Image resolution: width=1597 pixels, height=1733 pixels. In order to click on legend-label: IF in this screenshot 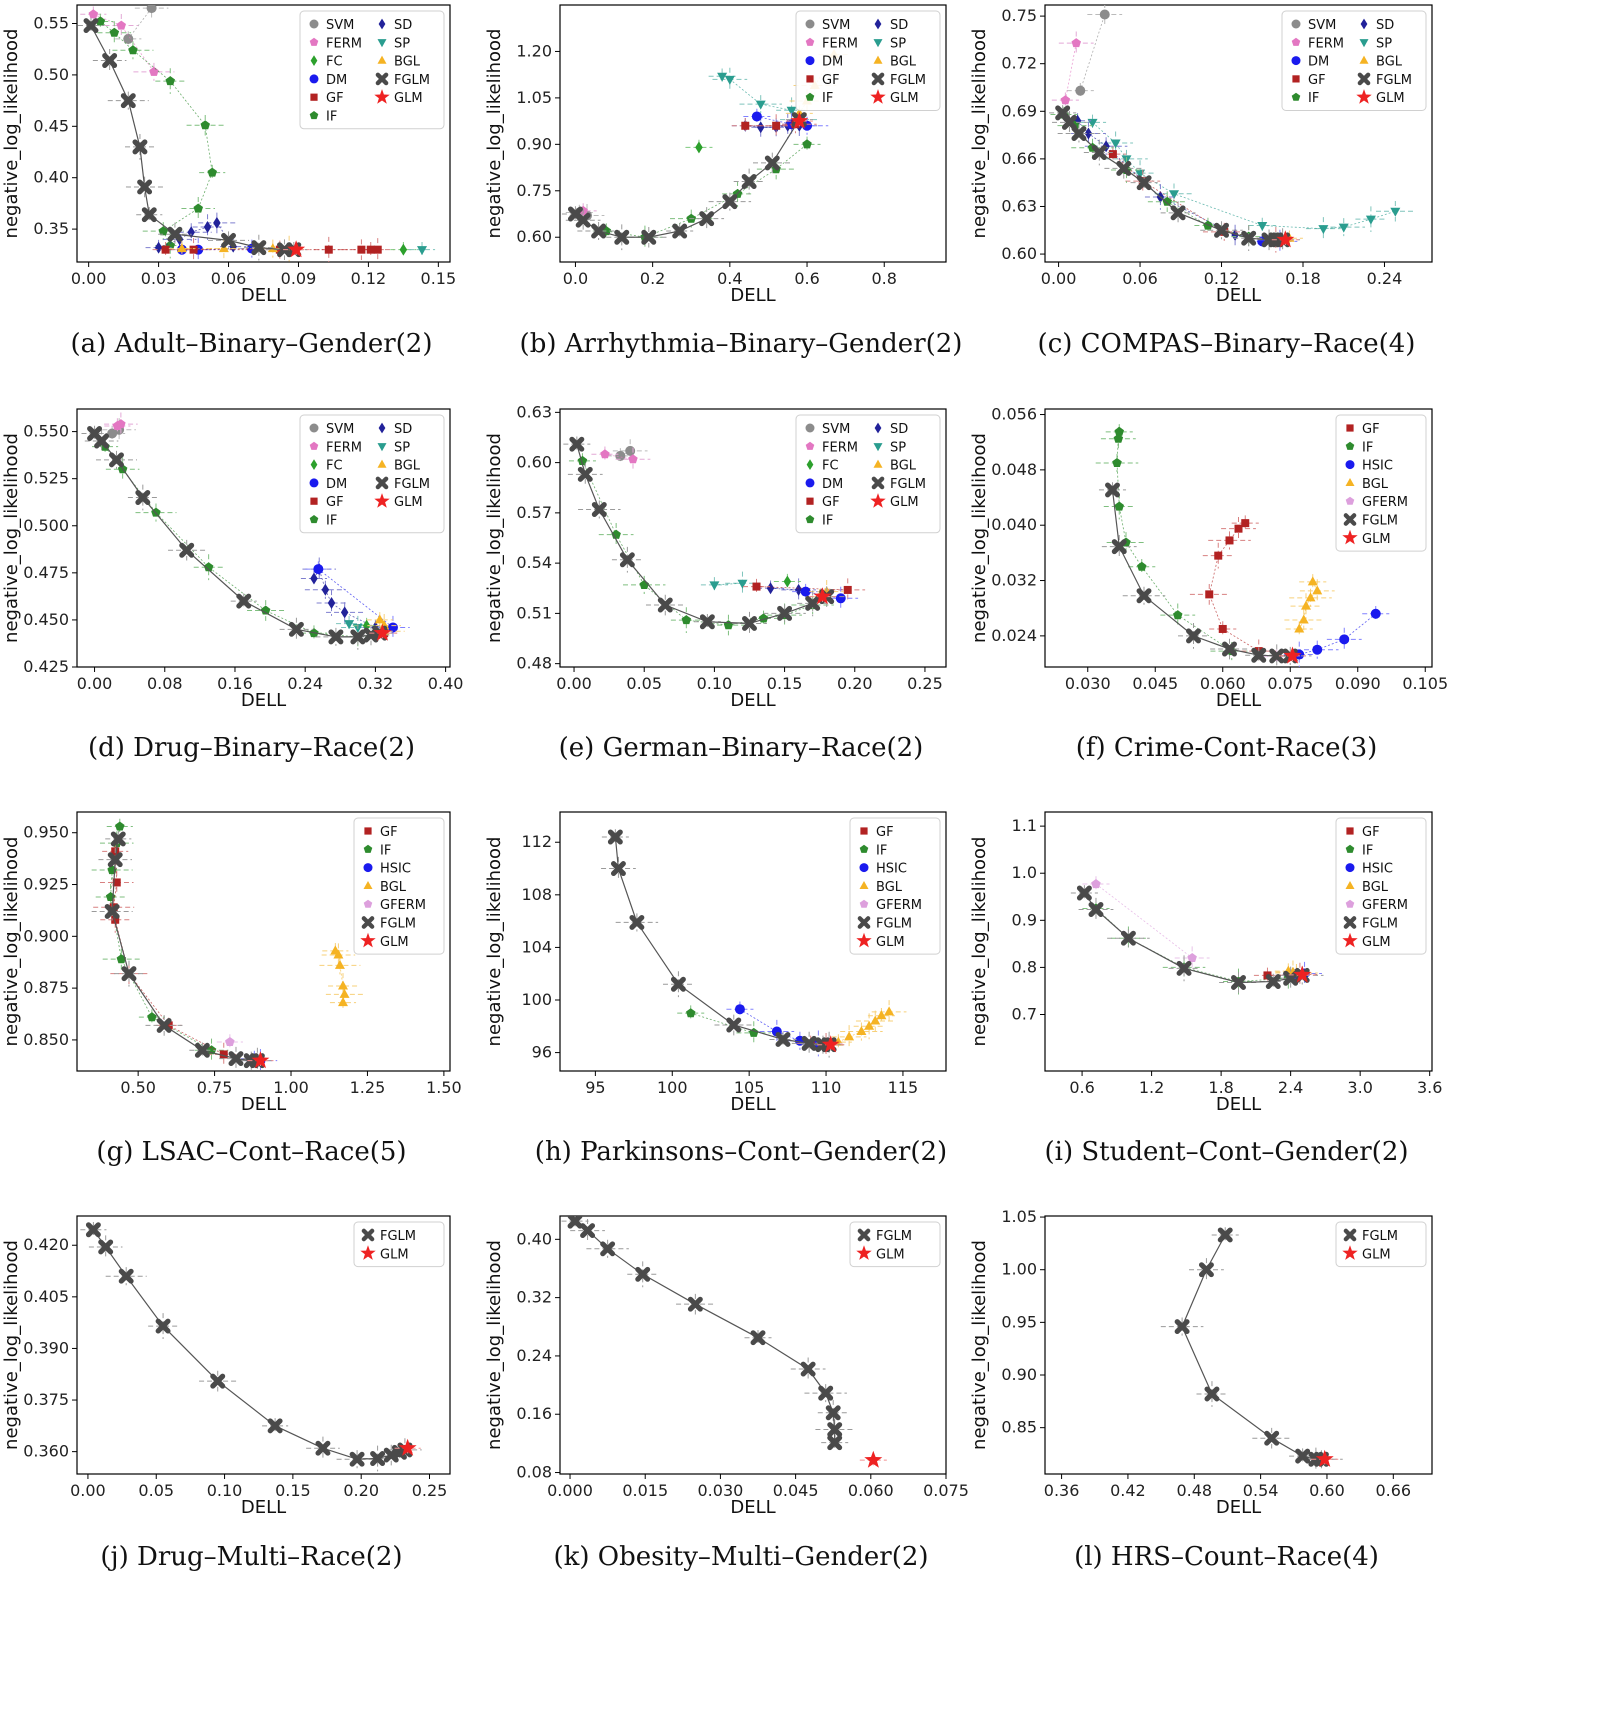, I will do `click(1367, 850)`.